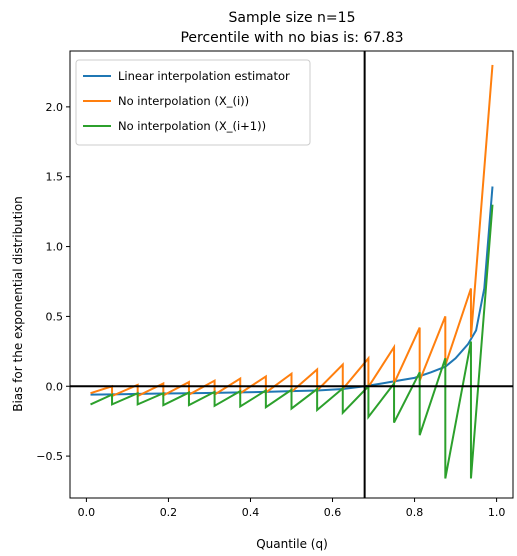  I want to click on x-tick-label: 0.6, so click(333, 512).